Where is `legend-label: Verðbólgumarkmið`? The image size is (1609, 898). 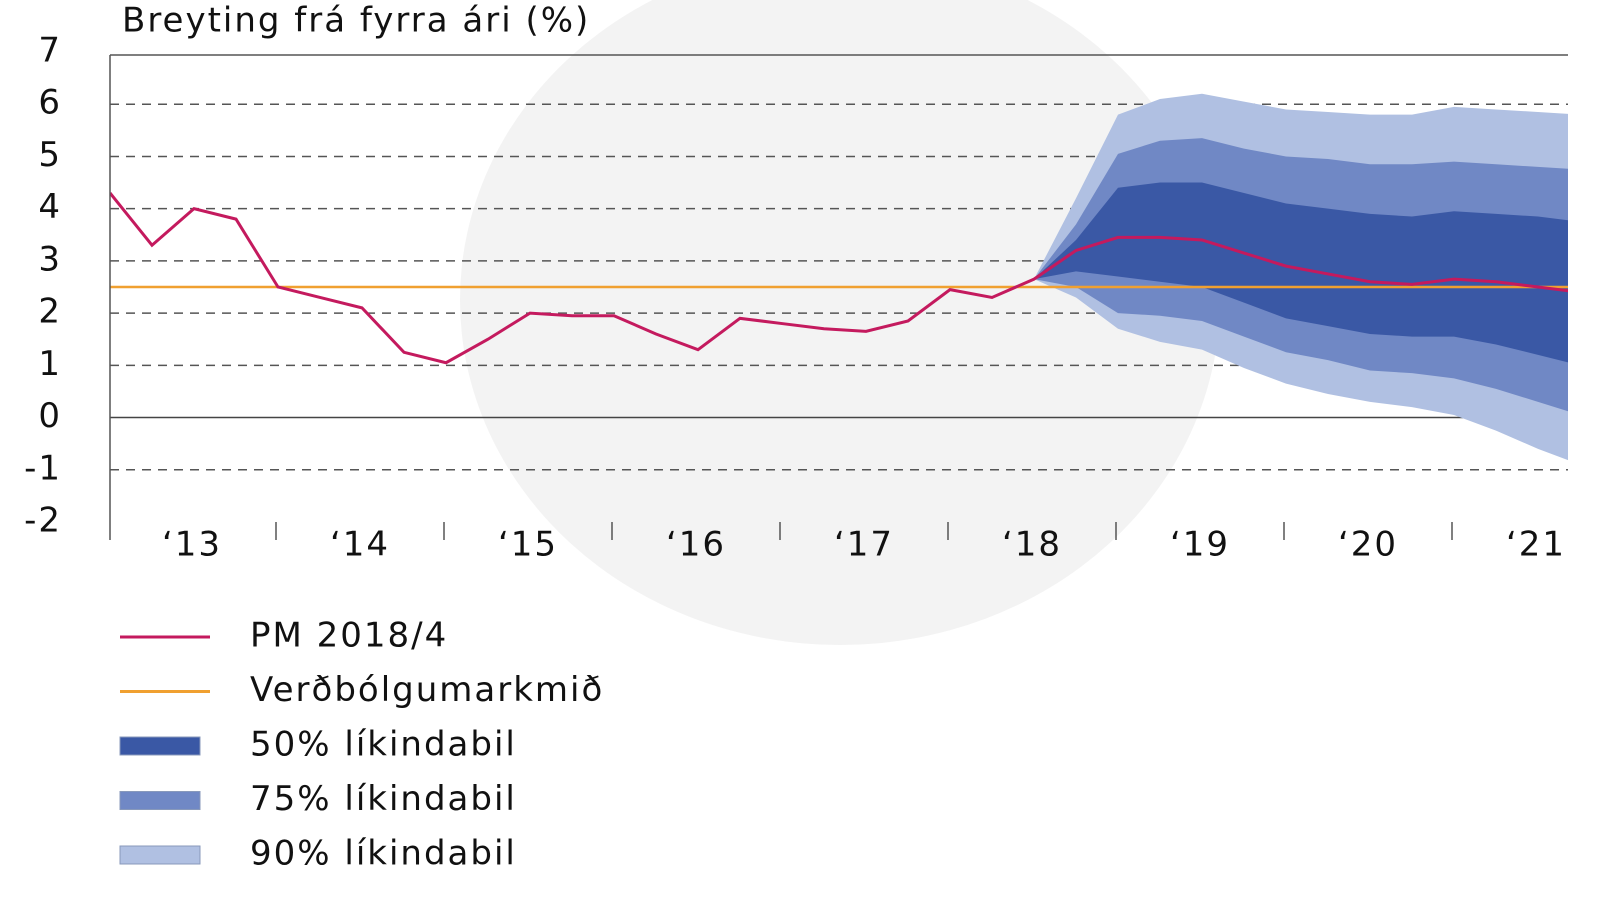
legend-label: Verðbólgumarkmið is located at coordinates (427, 690).